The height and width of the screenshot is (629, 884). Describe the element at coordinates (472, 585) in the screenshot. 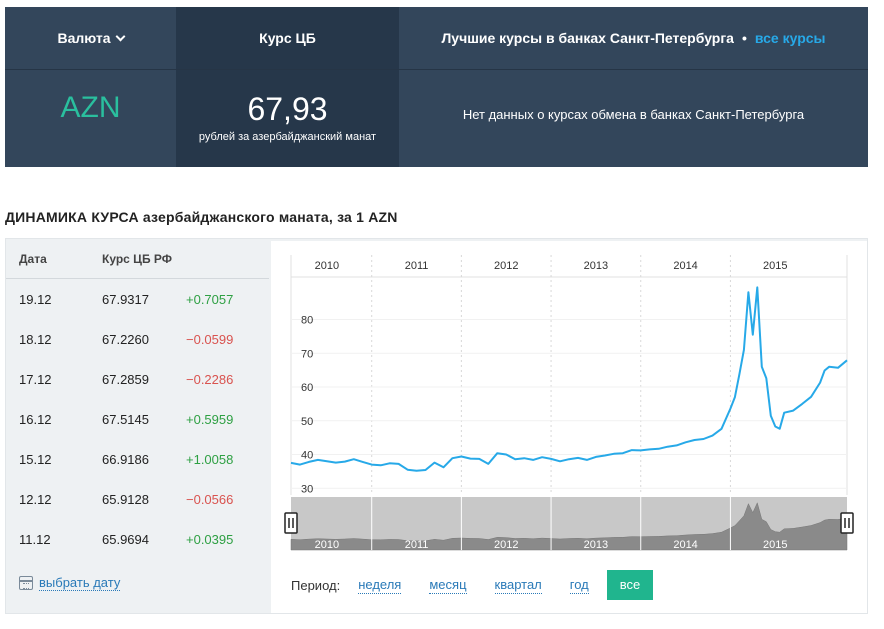

I see `period-selector: Период: неделя месяц квартал год все` at that location.